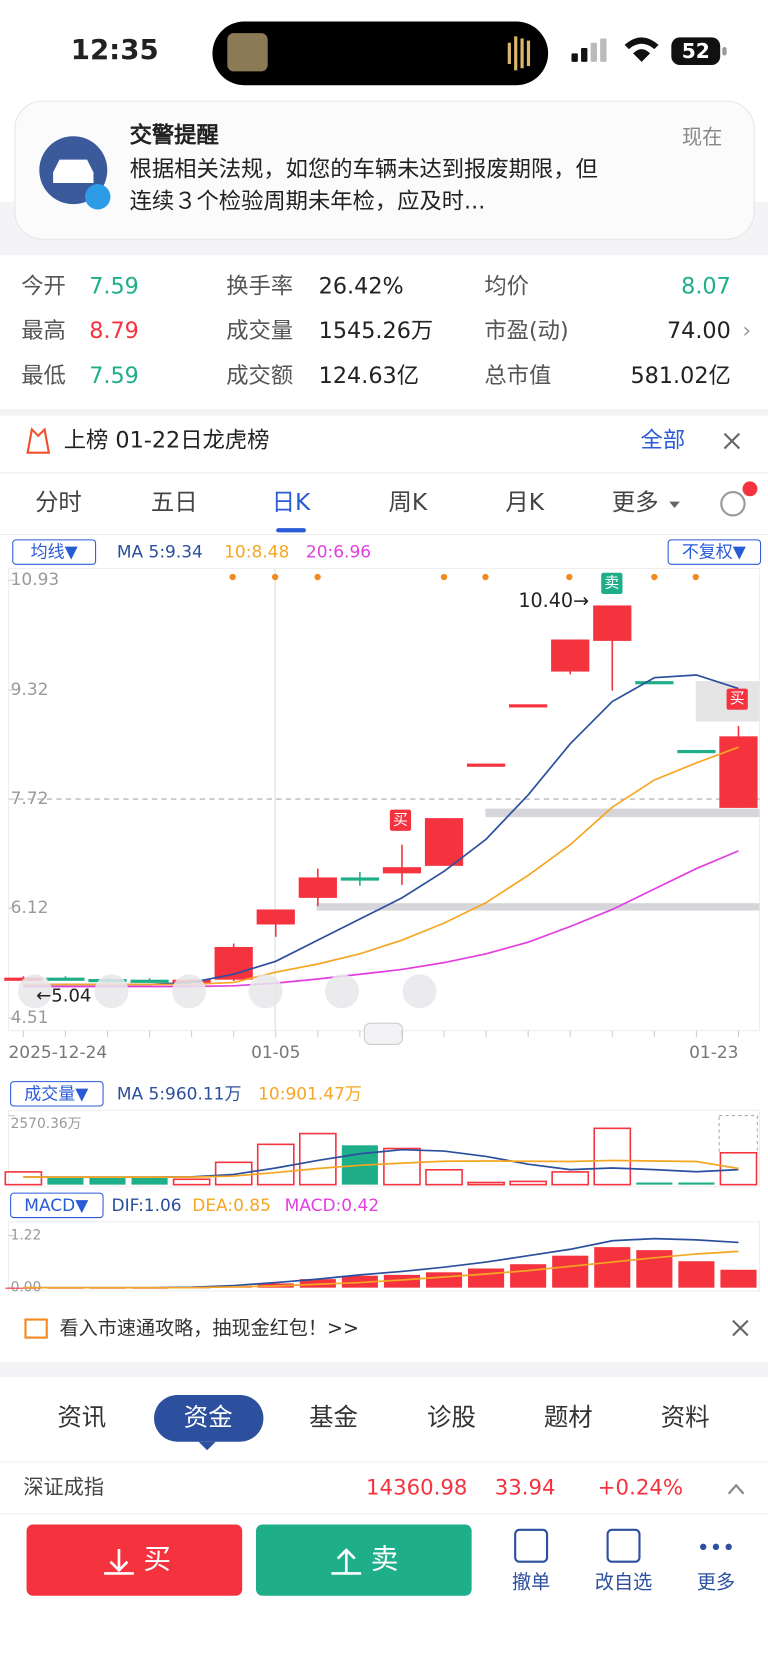  I want to click on ma-button, so click(54, 552).